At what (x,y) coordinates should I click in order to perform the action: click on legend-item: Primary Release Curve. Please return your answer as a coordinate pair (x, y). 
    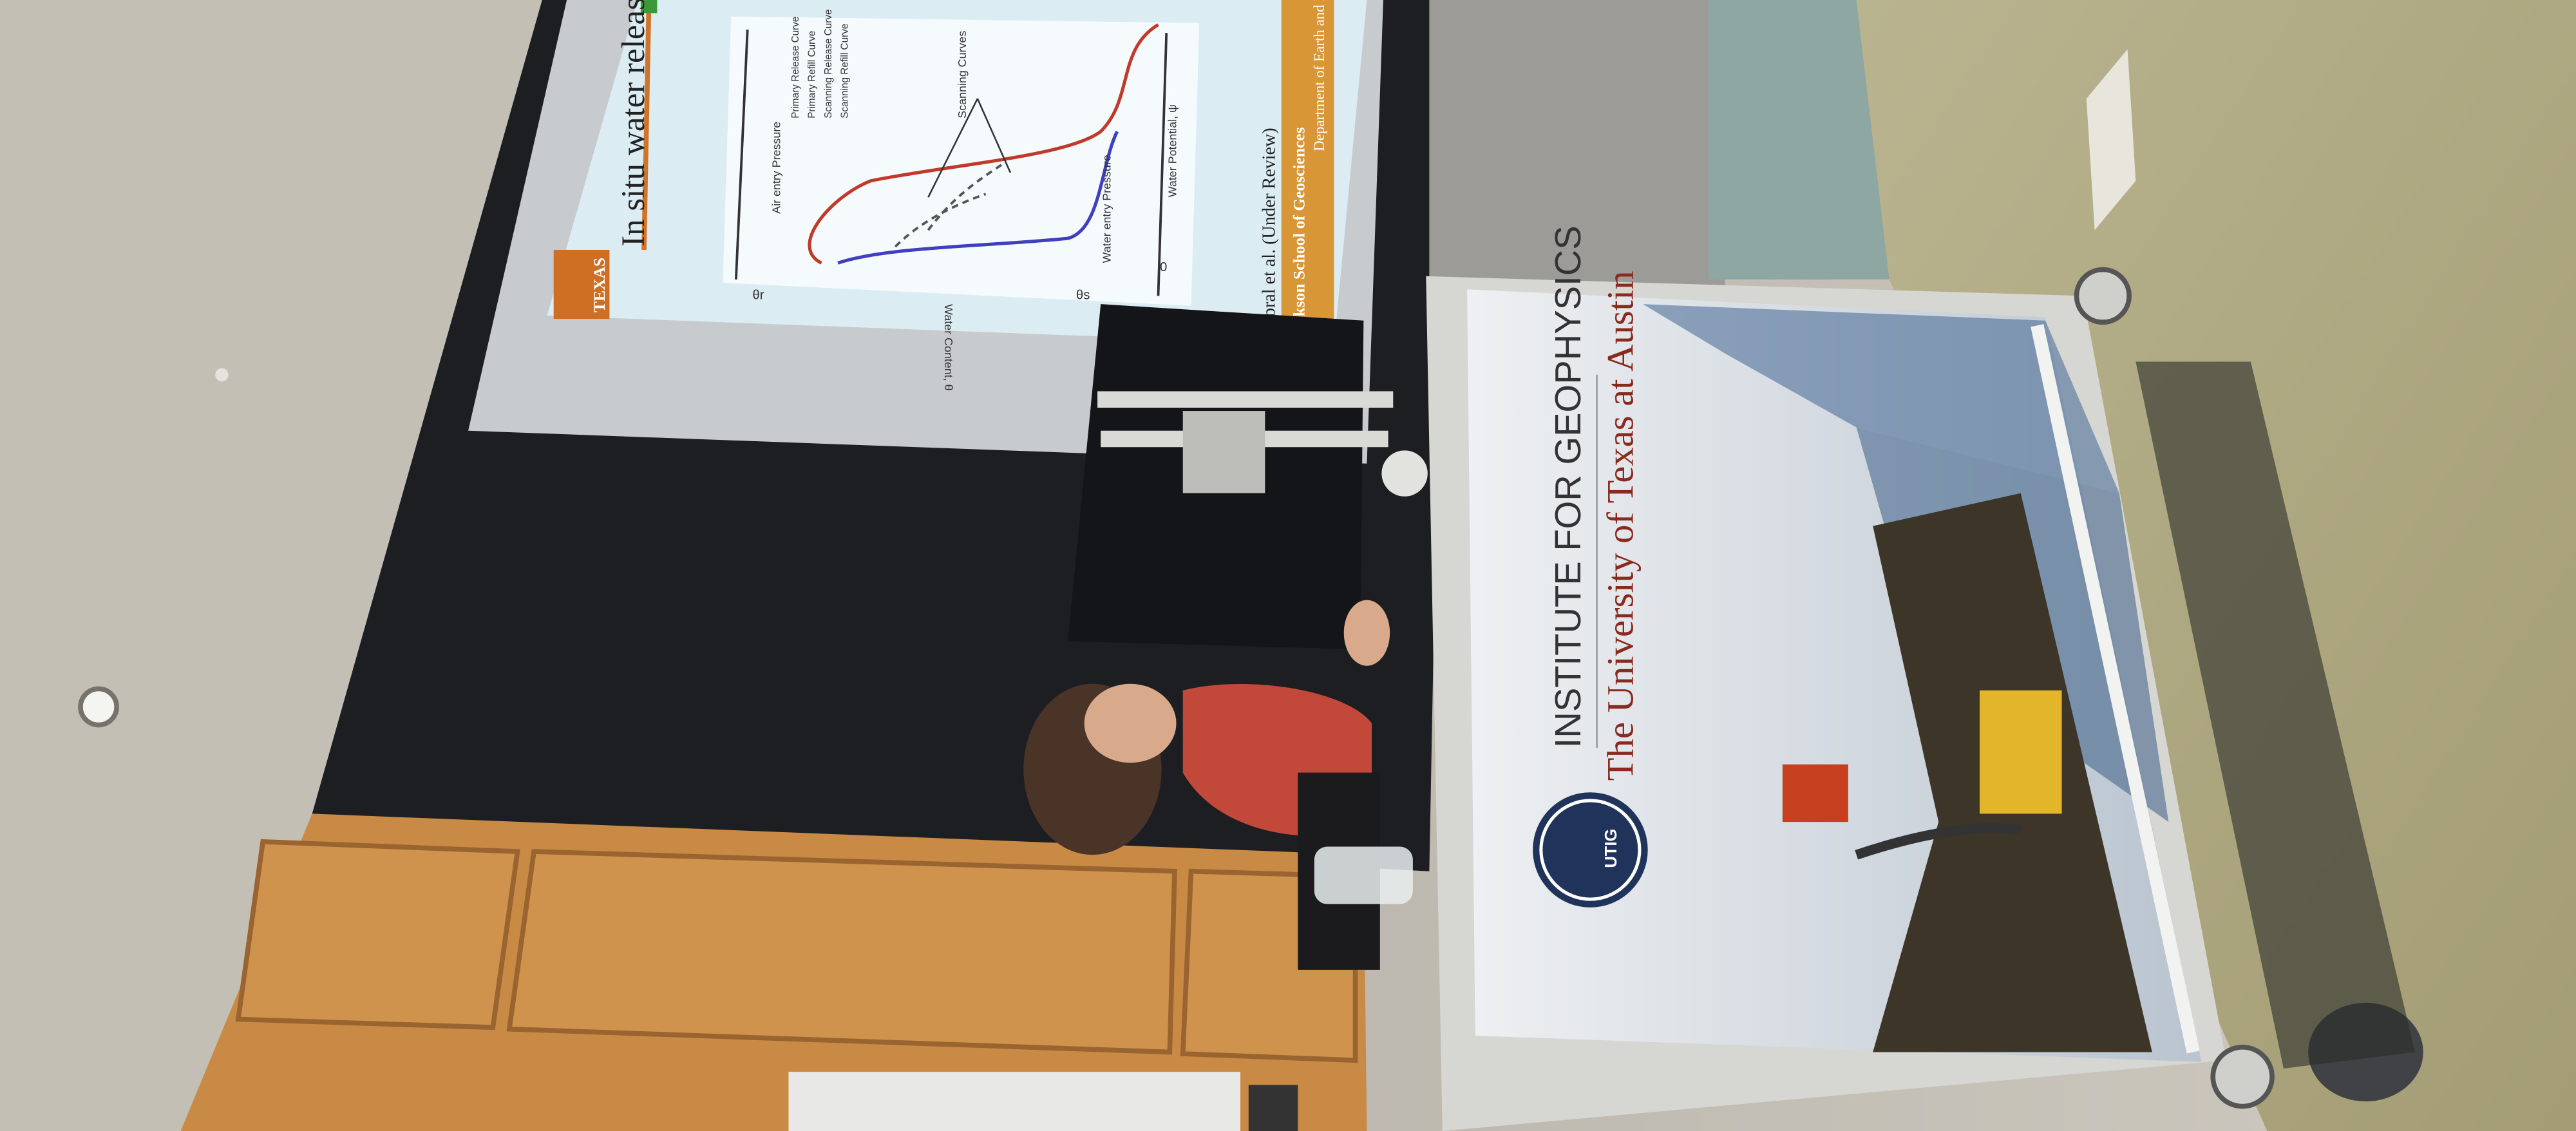
    Looking at the image, I should click on (795, 68).